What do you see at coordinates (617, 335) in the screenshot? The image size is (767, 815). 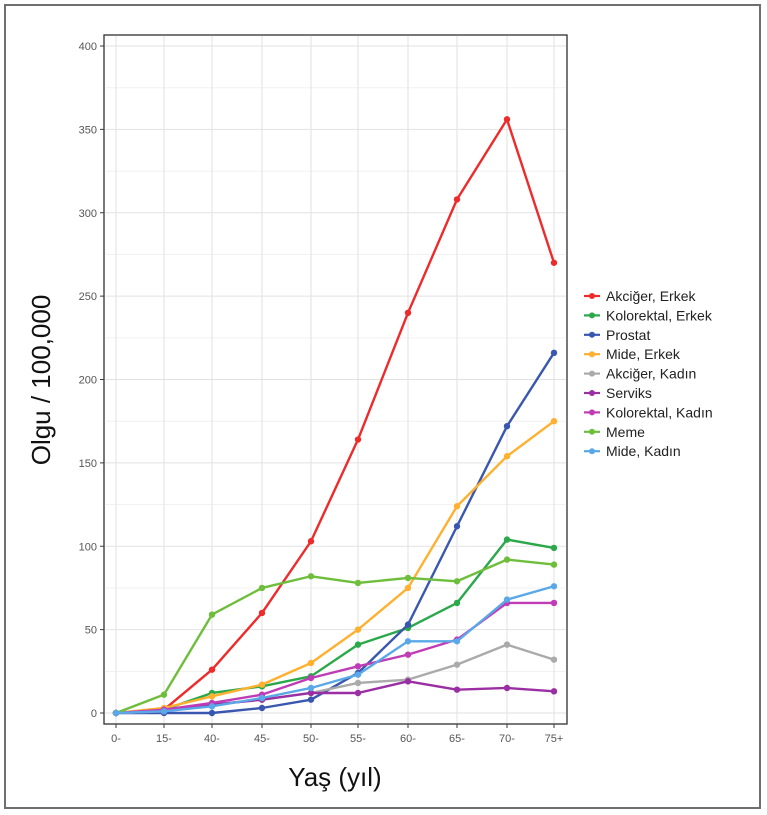 I see `legend-item: Prostat` at bounding box center [617, 335].